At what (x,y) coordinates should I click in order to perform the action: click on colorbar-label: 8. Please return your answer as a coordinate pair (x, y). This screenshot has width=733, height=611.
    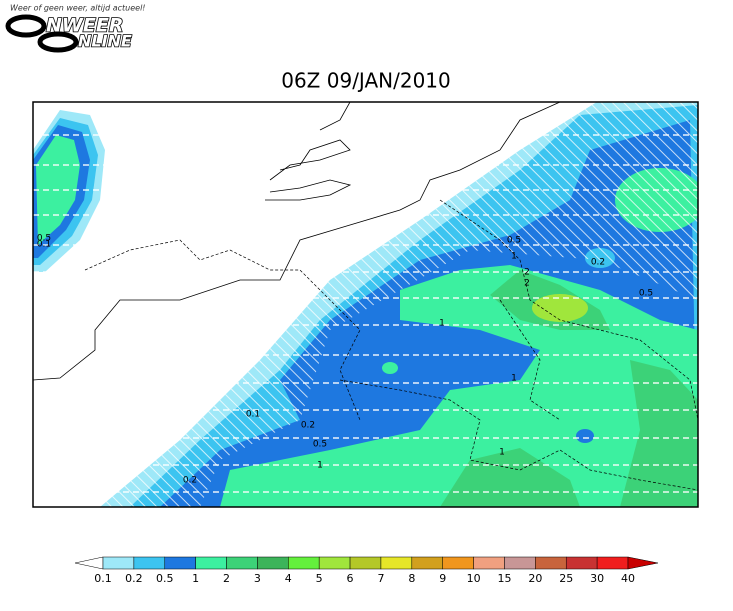
    Looking at the image, I should click on (411, 578).